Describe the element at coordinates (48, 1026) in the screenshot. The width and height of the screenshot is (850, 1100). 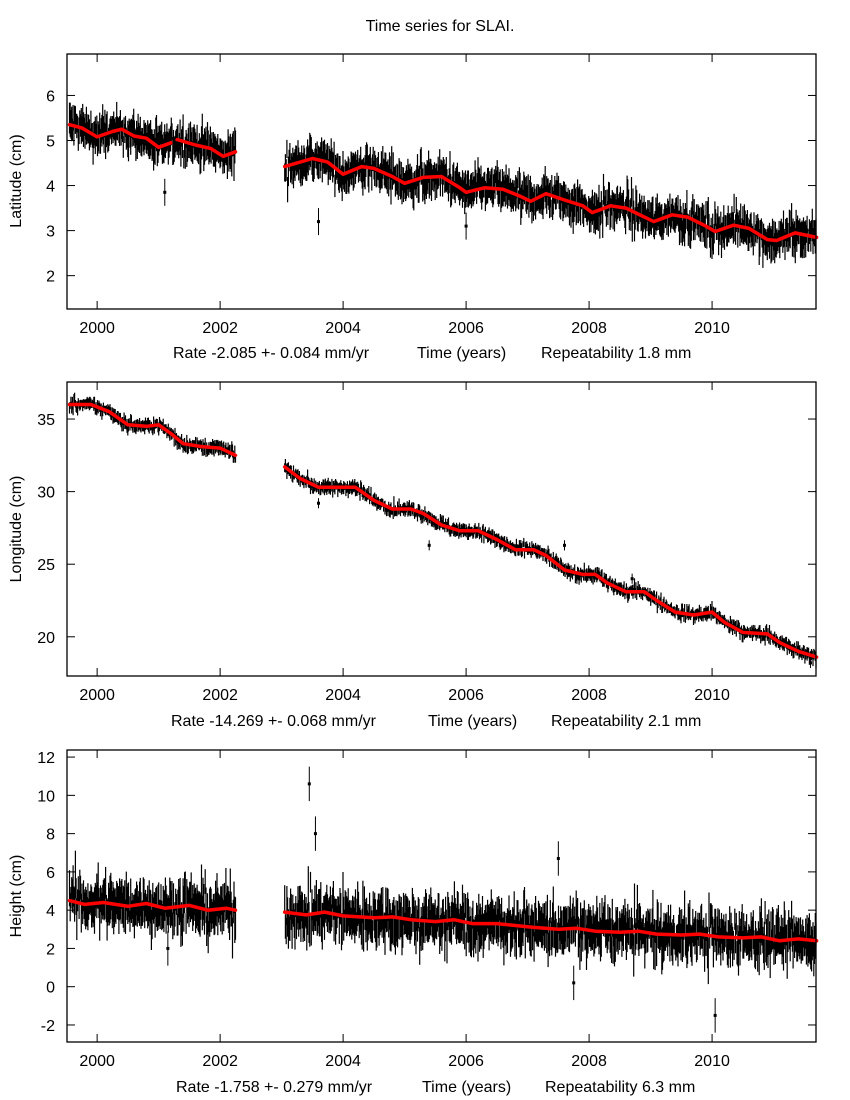
I see `y-tick-label: -2` at that location.